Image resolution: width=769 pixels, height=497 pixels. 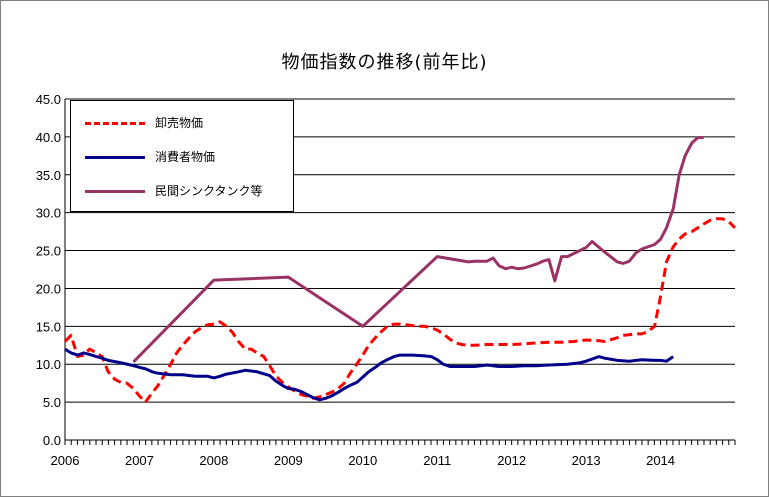 What do you see at coordinates (185, 157) in the screenshot?
I see `legend-label-consumer: 消費者物価` at bounding box center [185, 157].